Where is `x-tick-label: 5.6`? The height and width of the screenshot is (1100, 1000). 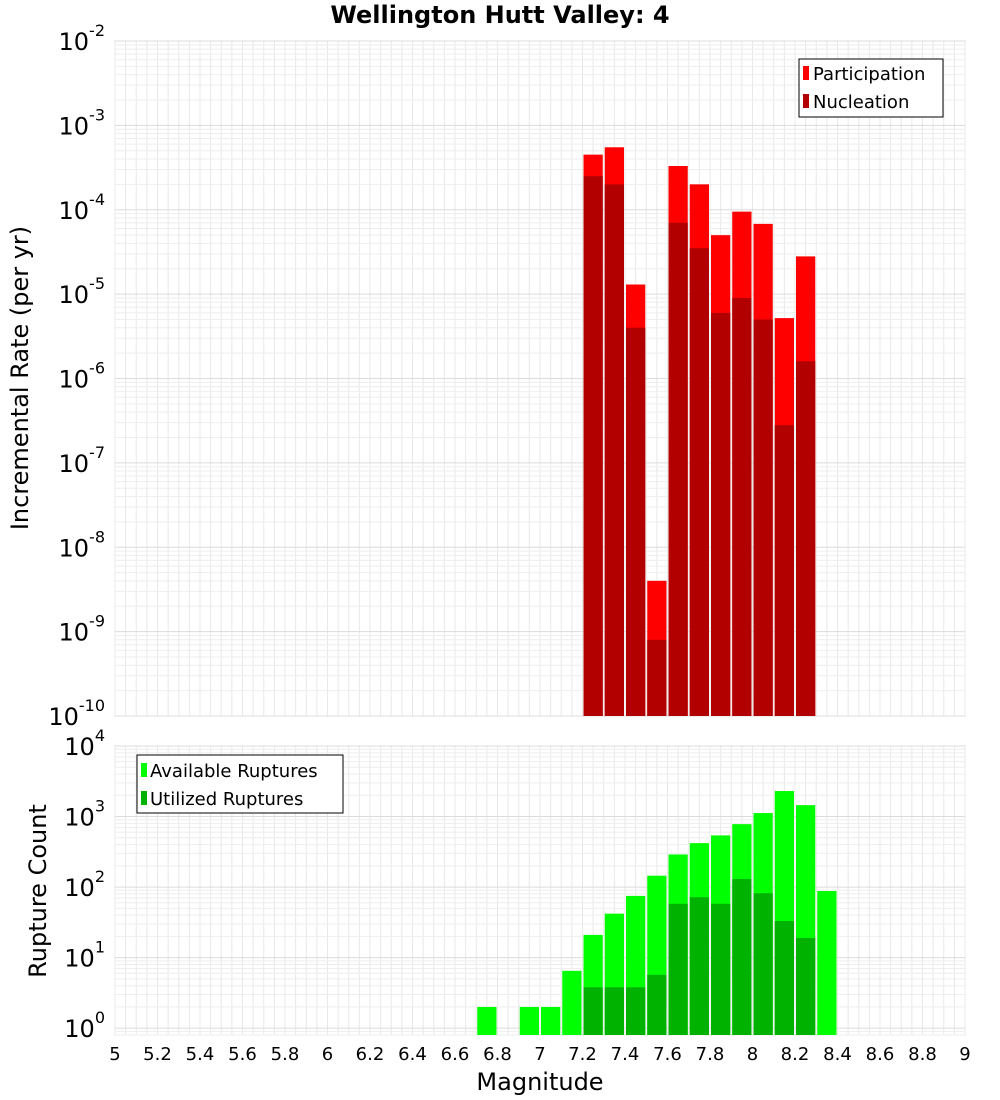
x-tick-label: 5.6 is located at coordinates (242, 1054).